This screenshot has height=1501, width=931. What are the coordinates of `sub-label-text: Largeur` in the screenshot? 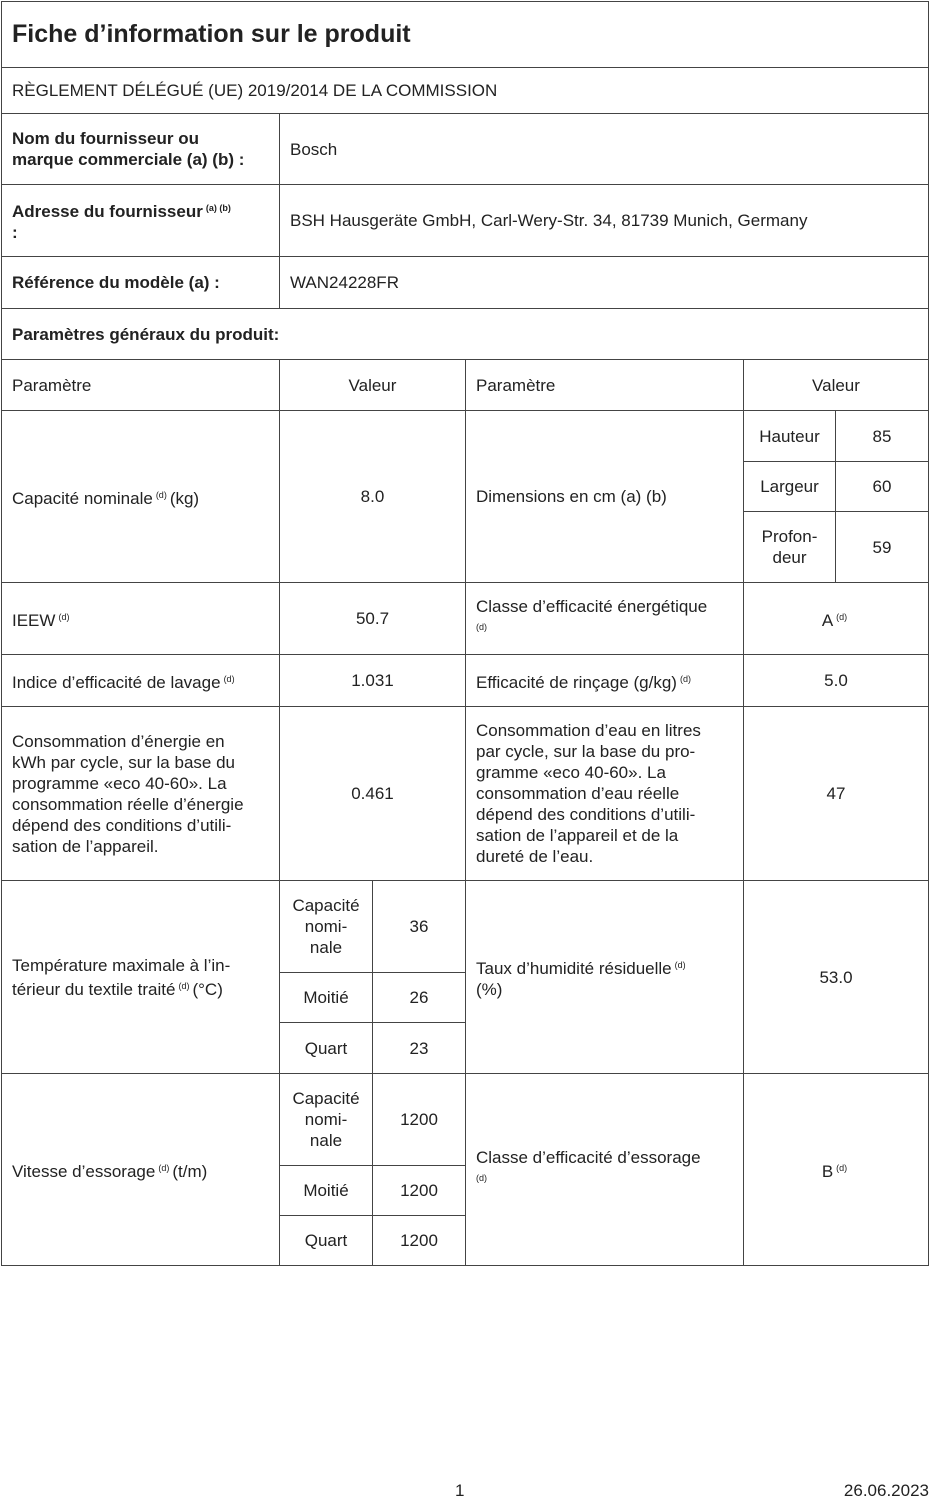 It's located at (789, 486).